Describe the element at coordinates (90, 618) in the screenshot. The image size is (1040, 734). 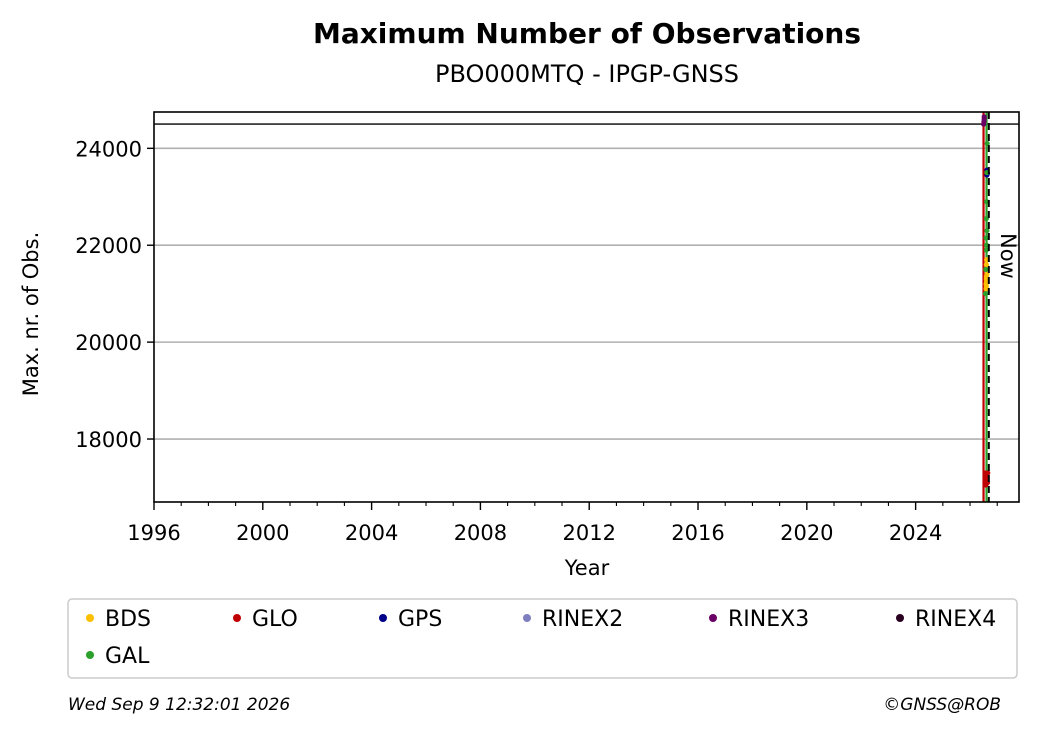
I see `legend-marker-bds` at that location.